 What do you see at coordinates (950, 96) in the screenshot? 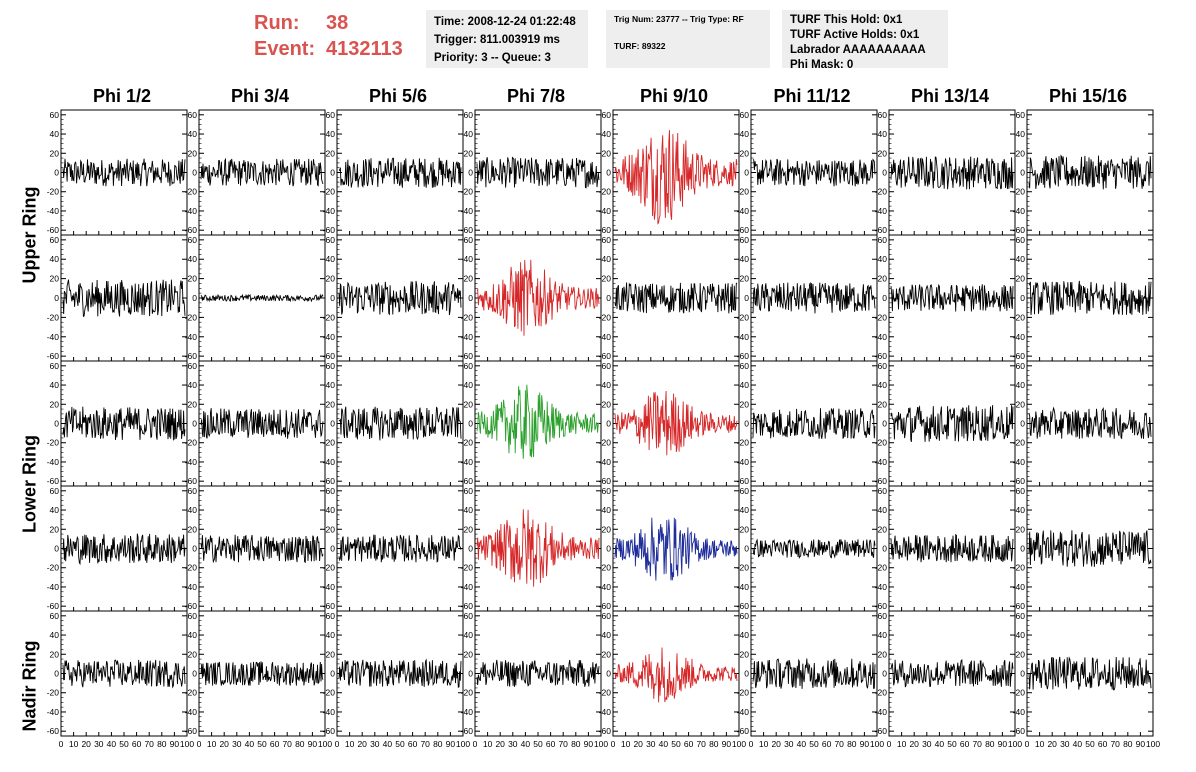
I see `phi-label-7: Phi 13/14` at bounding box center [950, 96].